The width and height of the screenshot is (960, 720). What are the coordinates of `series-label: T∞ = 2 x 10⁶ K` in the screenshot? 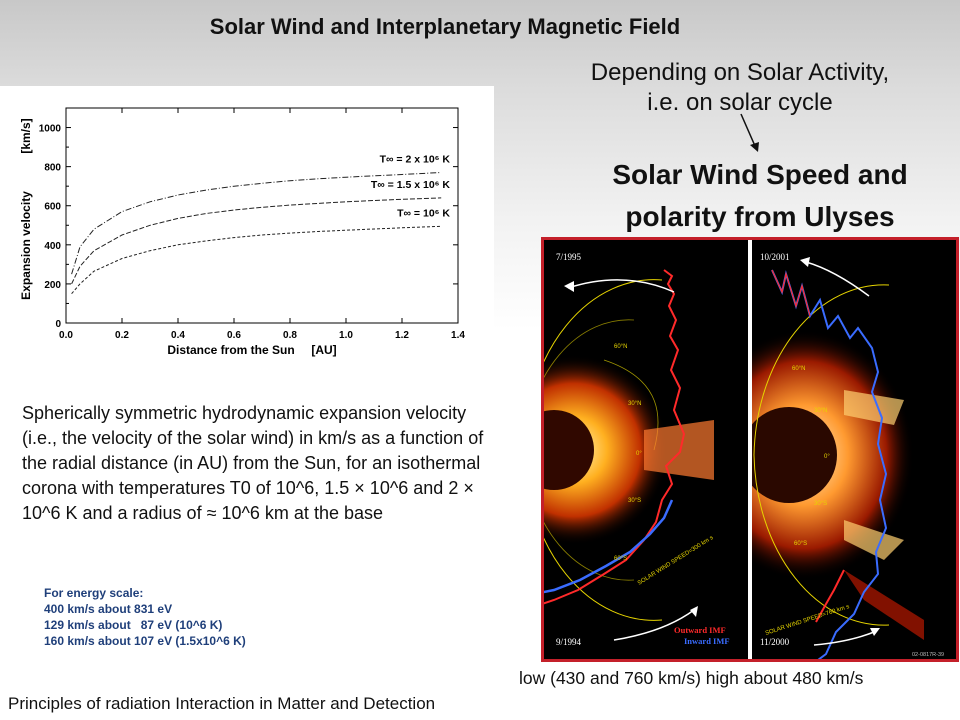 It's located at (415, 160).